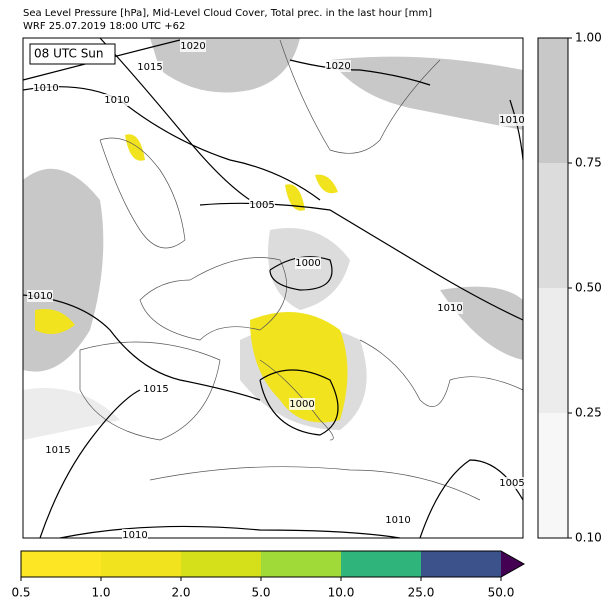 This screenshot has height=614, width=613. I want to click on colorbar-tick-label: 25.0, so click(421, 593).